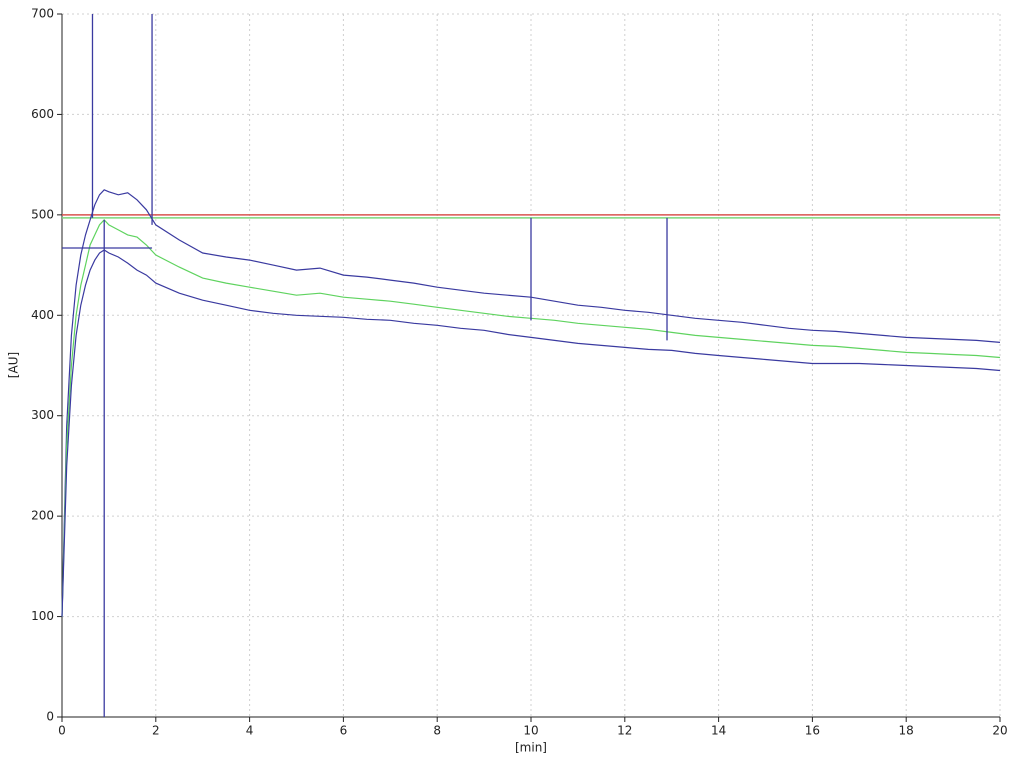  Describe the element at coordinates (14, 365) in the screenshot. I see `y-axis-label: [AU]` at that location.